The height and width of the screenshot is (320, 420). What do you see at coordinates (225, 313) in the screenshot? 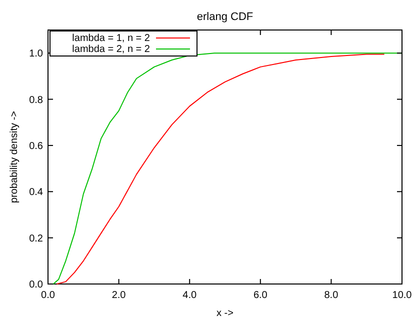
I see `x-axis-title: x ->` at bounding box center [225, 313].